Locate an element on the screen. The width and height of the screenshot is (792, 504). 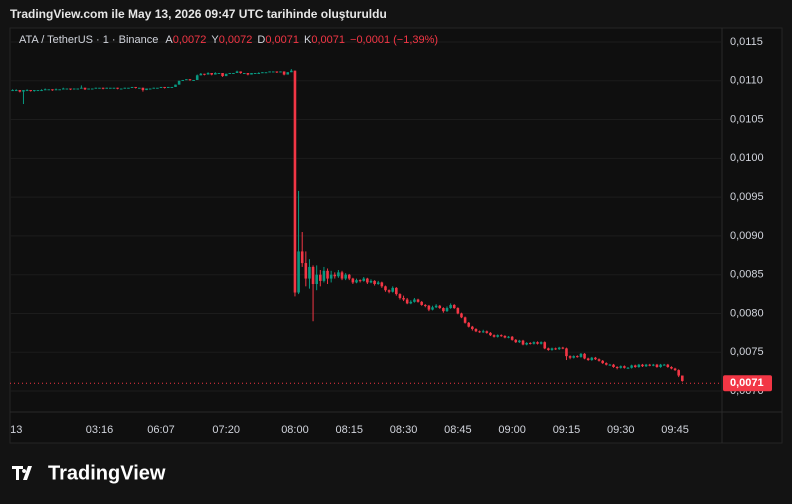
legend-key: A is located at coordinates (169, 40).